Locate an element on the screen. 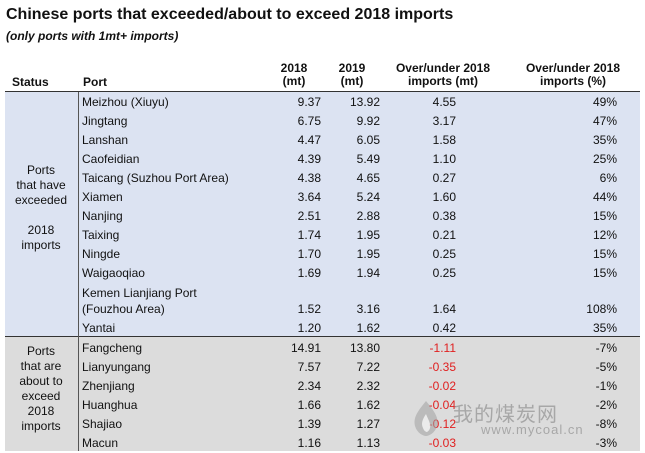 Image resolution: width=645 pixels, height=453 pixels. over-under-pct-cell: -5% is located at coordinates (606, 367).